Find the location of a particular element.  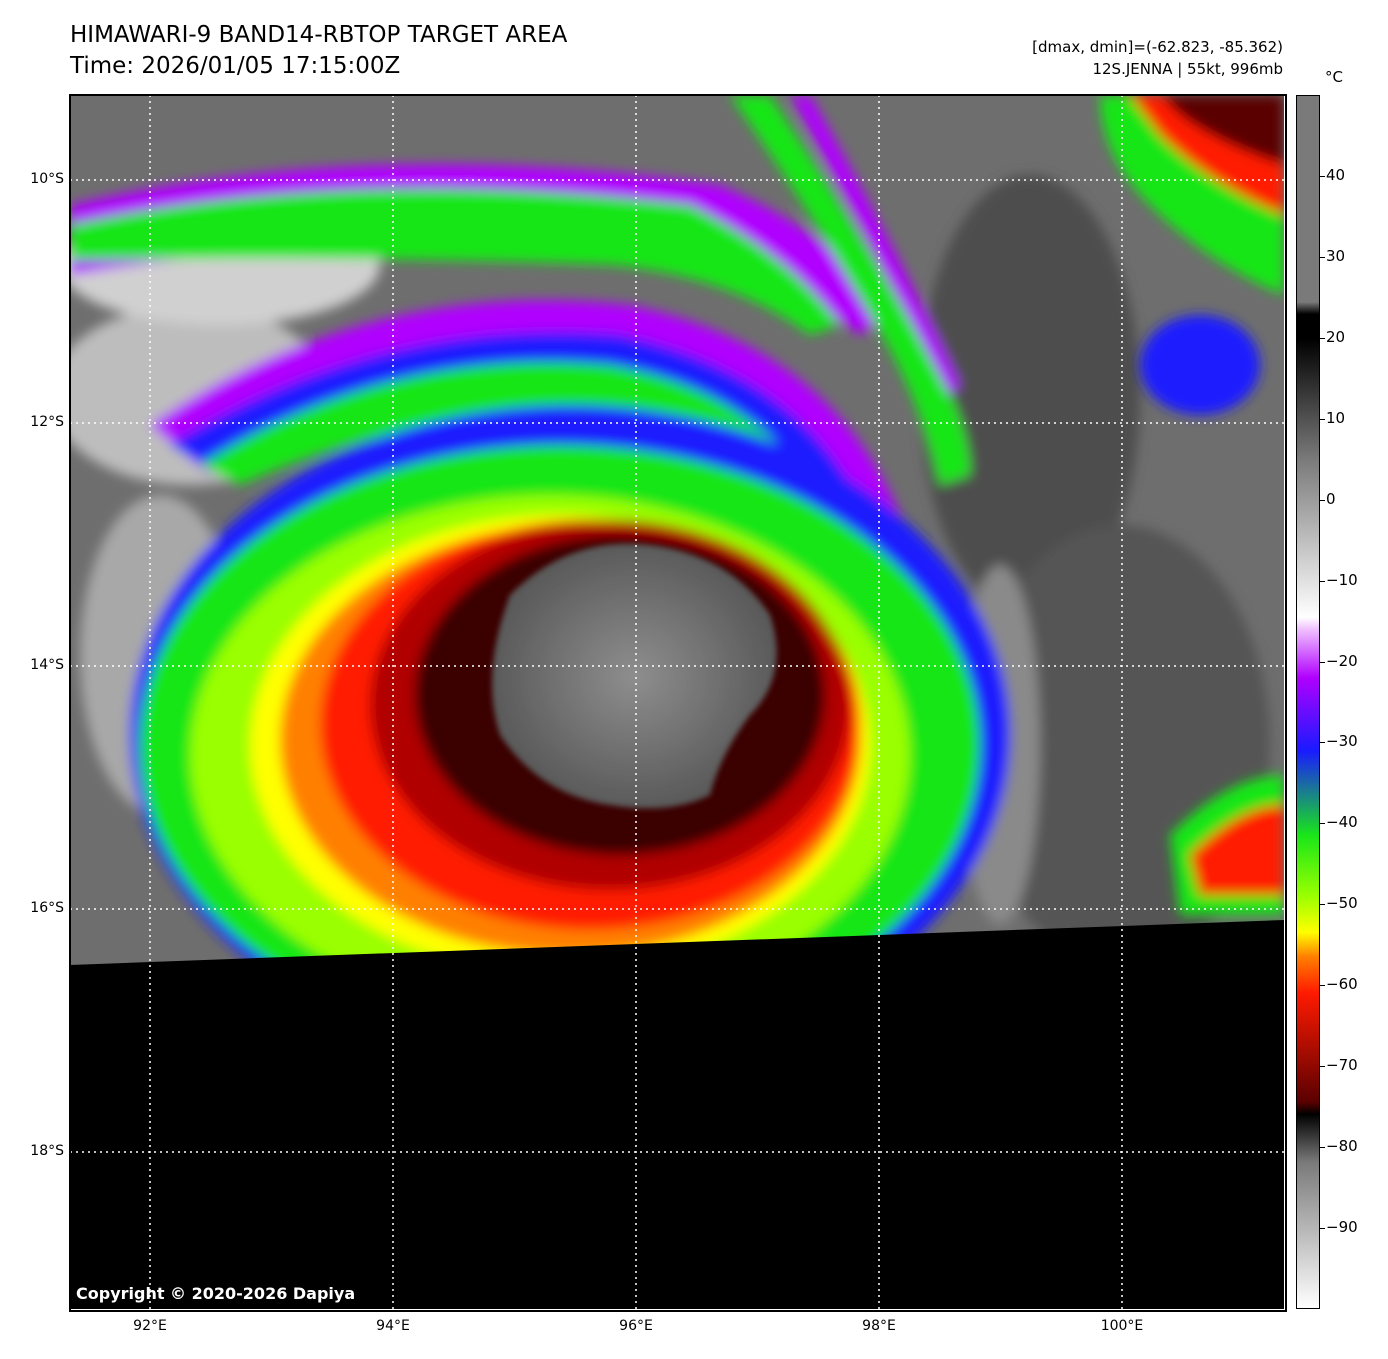

lon-label-94e: 94°E is located at coordinates (393, 1326).